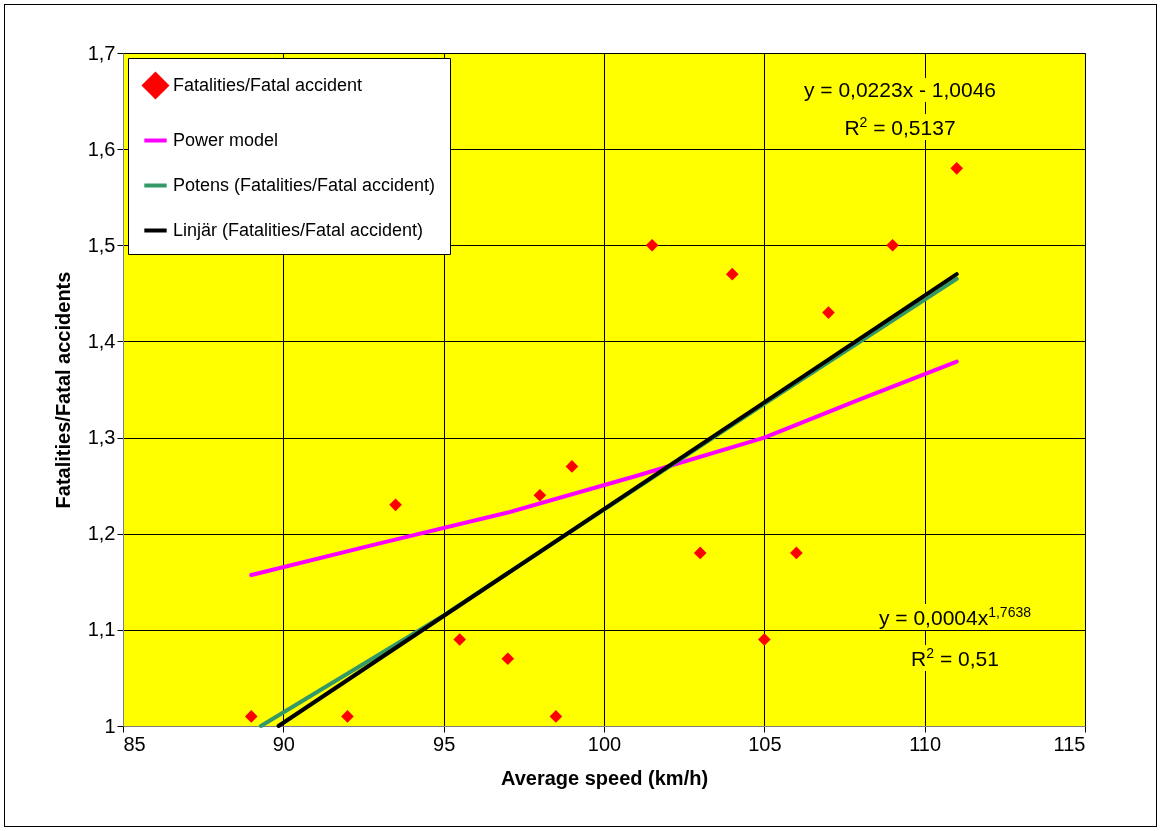  What do you see at coordinates (925, 743) in the screenshot?
I see `x-tick-label: 110` at bounding box center [925, 743].